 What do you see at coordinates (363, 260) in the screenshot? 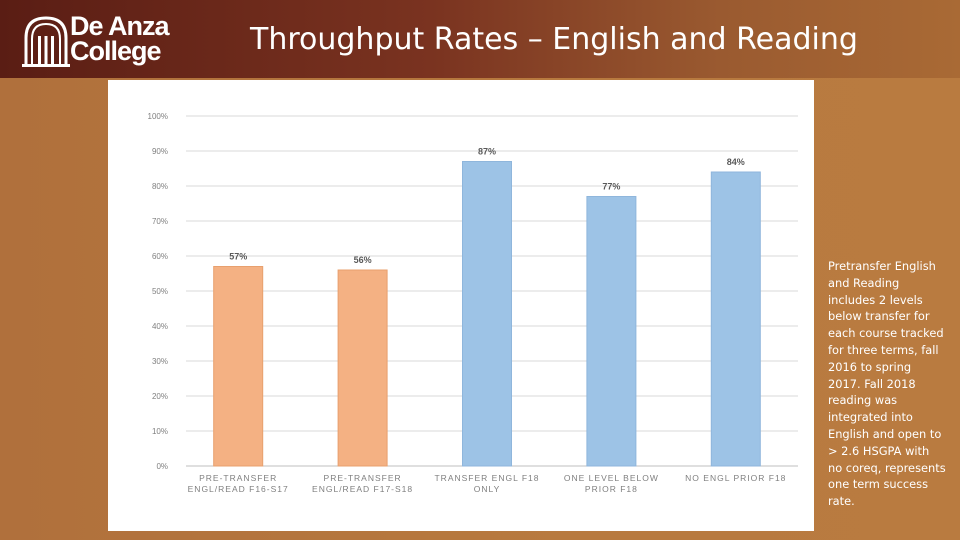
I see `data-label: 56%` at bounding box center [363, 260].